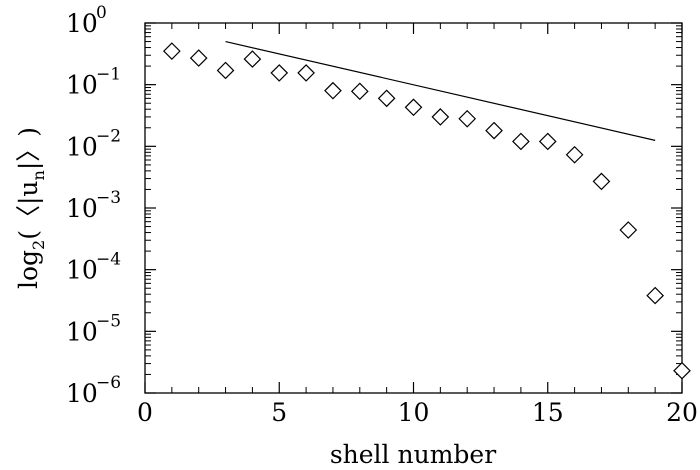  Describe the element at coordinates (145, 412) in the screenshot. I see `x-tick-label: 0` at that location.